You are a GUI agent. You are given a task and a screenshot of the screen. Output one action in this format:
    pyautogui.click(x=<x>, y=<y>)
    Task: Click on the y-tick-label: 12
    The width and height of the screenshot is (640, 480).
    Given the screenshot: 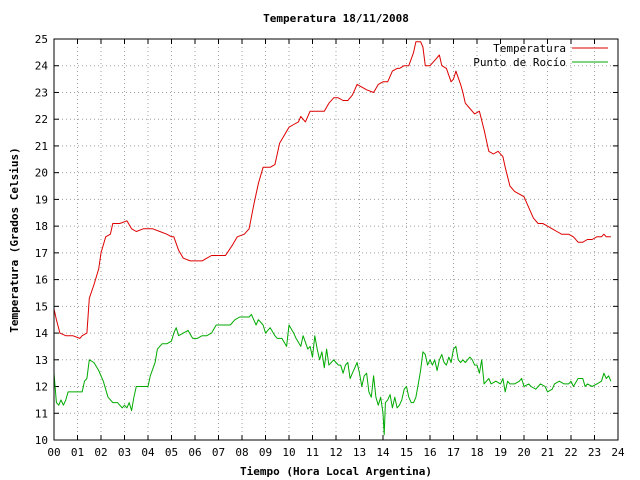 What is the action you would take?
    pyautogui.click(x=41, y=387)
    